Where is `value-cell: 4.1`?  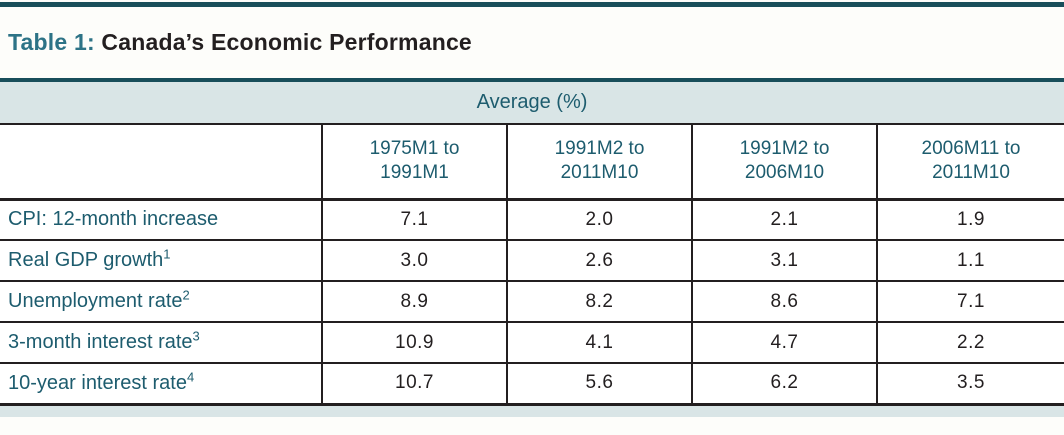
value-cell: 4.1 is located at coordinates (599, 342).